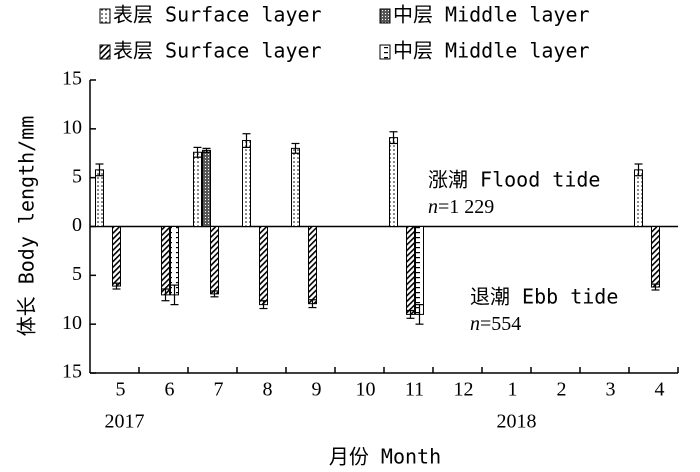  I want to click on annotation-title: 涨潮 Flood tide, so click(514, 180).